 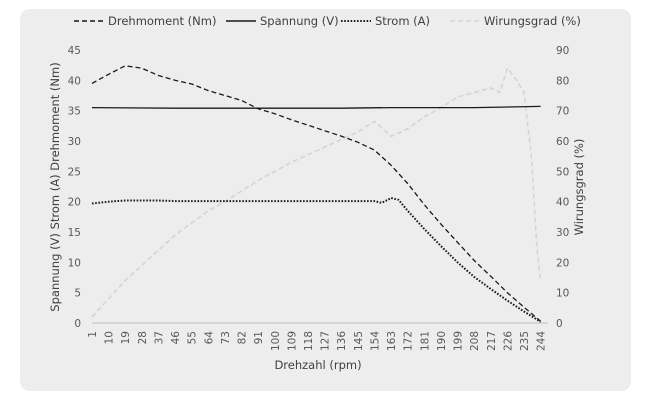 What do you see at coordinates (492, 341) in the screenshot?
I see `x-tick-label: 217` at bounding box center [492, 341].